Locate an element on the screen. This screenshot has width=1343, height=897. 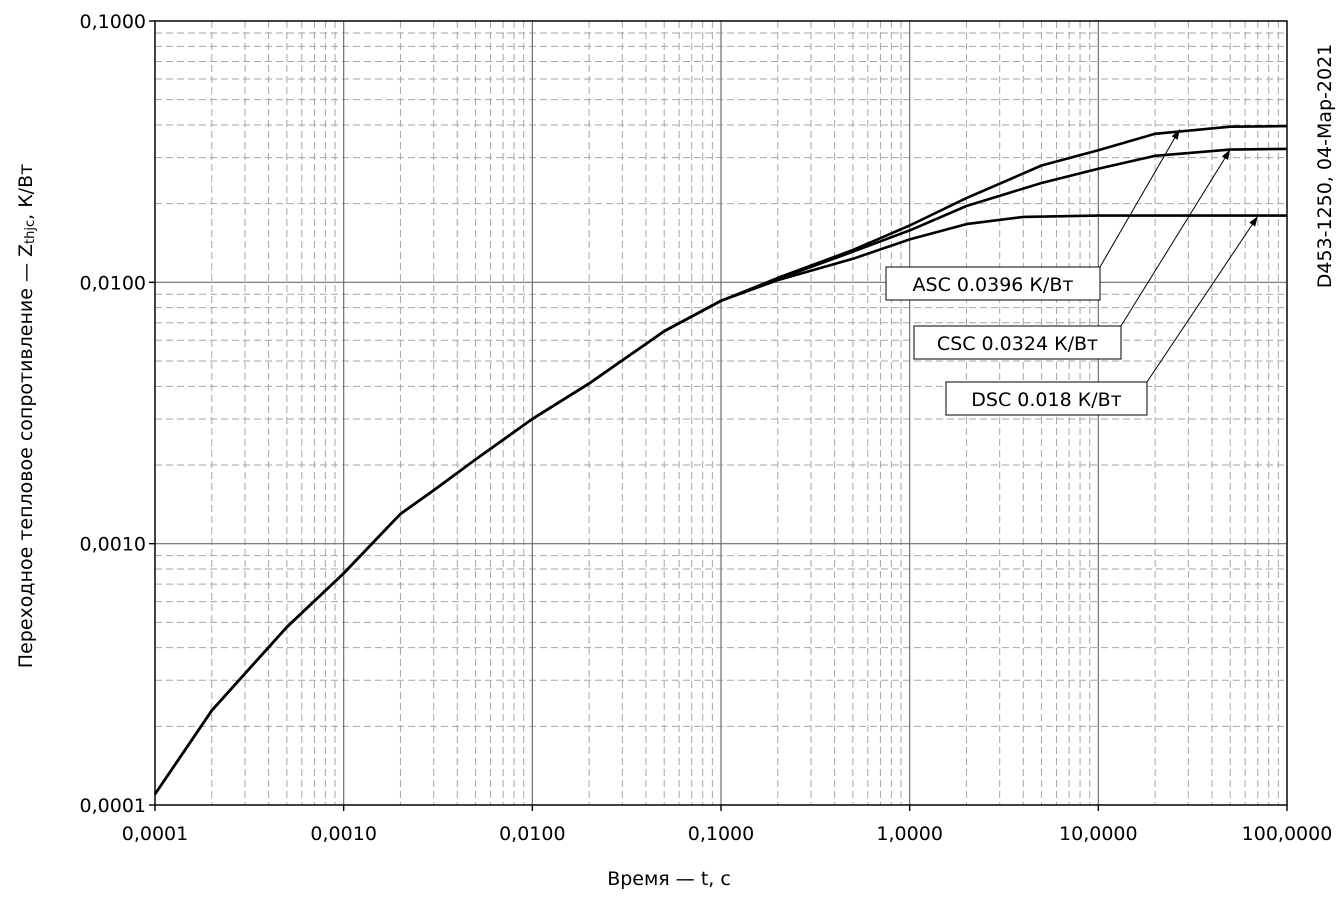
y-axis-title-main: Переходное тепловое сопротивление — Z is located at coordinates (26, 456).